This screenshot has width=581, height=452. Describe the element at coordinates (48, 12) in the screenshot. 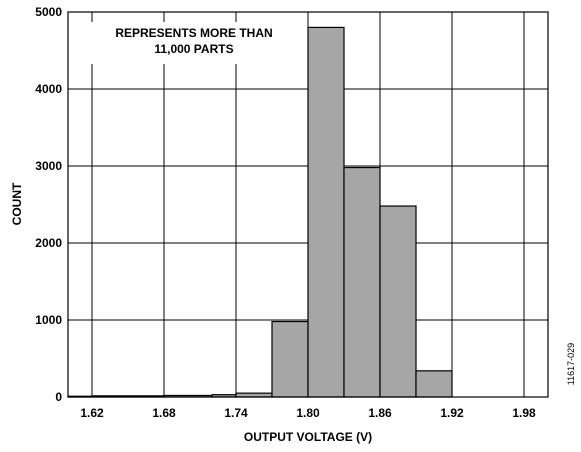

I see `y-tick-label: 5000` at that location.